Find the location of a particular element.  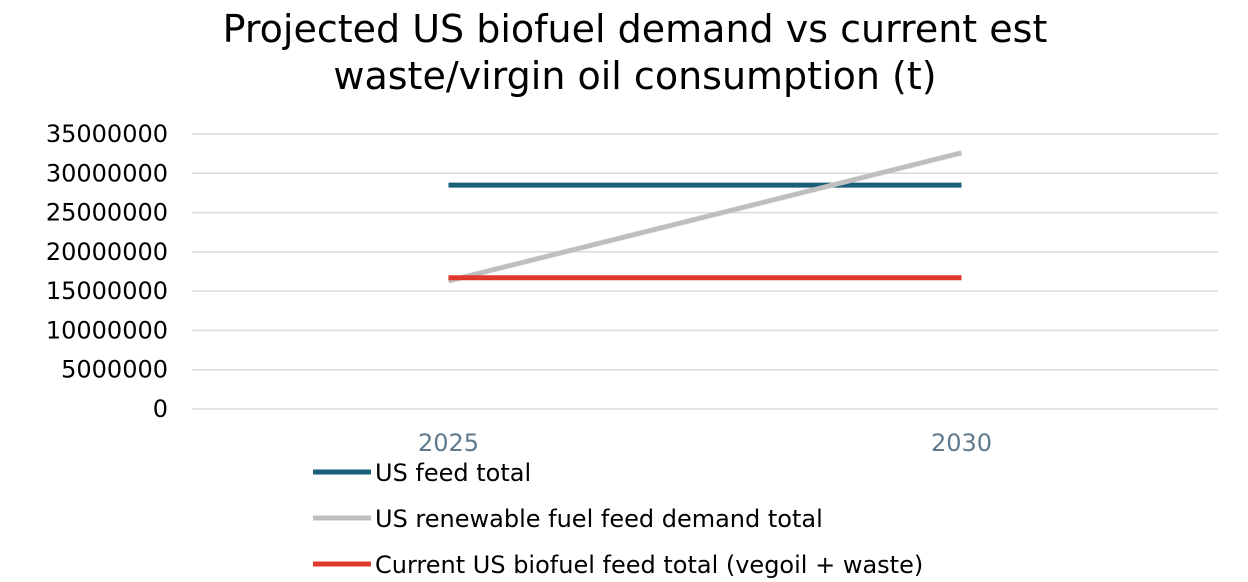

series-lines is located at coordinates (705, 217).